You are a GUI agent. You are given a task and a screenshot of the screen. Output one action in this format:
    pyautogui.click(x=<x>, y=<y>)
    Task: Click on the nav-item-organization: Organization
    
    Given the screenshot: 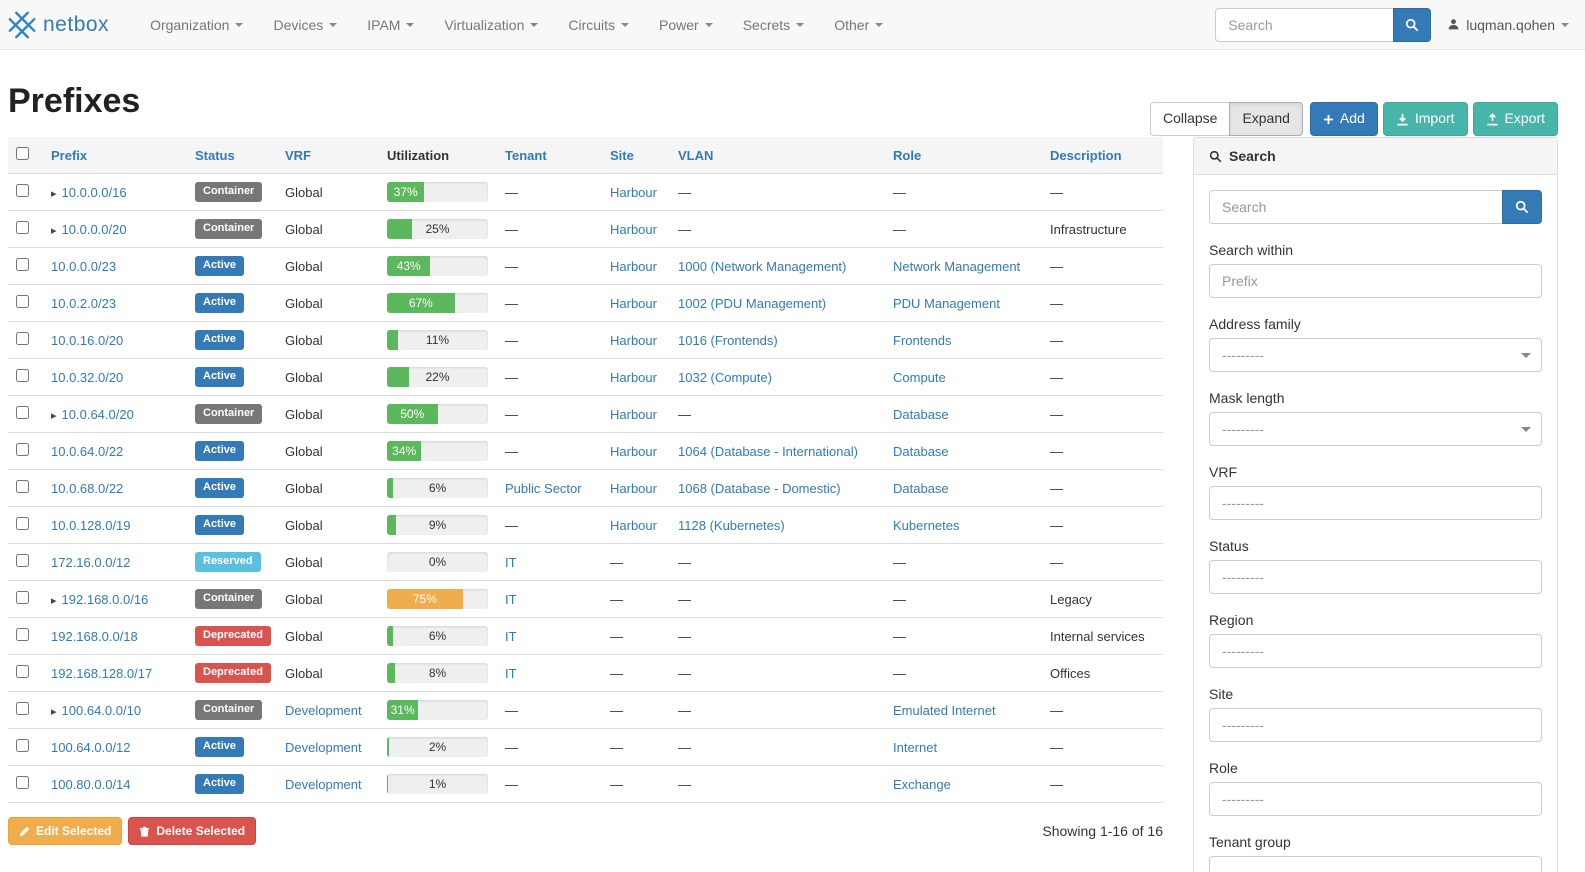 What is the action you would take?
    pyautogui.click(x=196, y=24)
    